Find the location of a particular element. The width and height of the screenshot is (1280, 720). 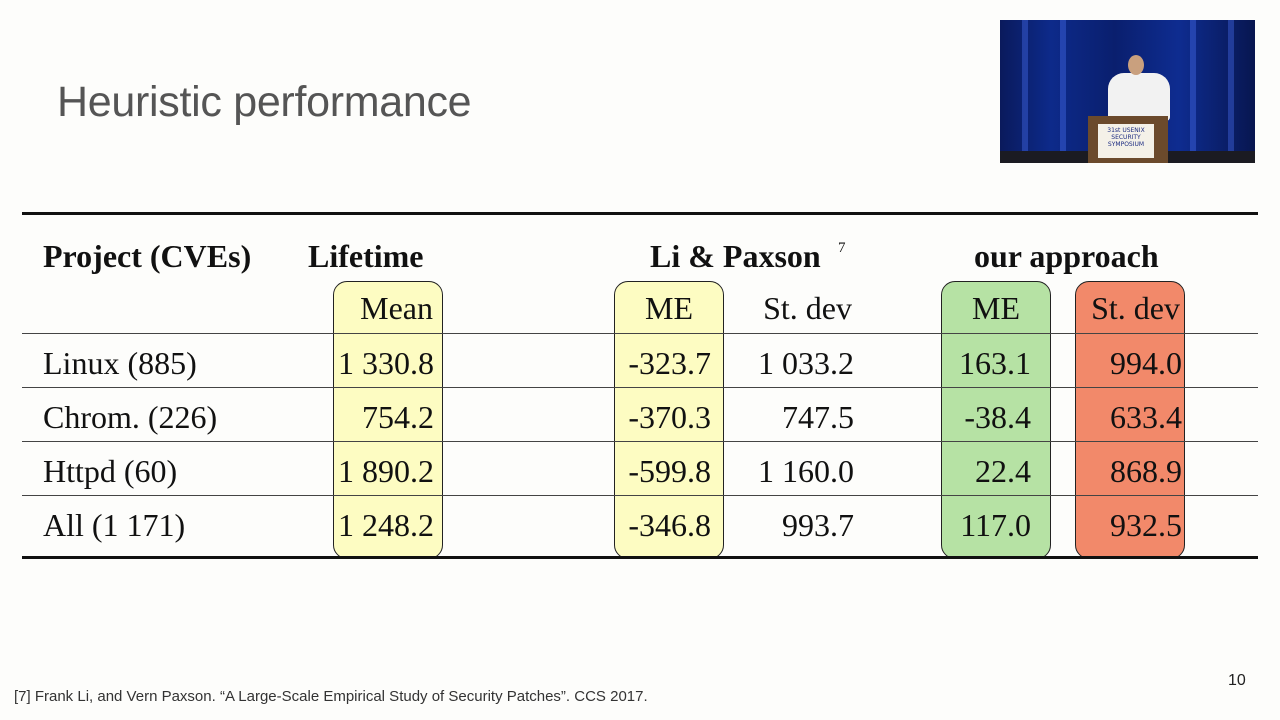

table-row-project: All (1 171) is located at coordinates (114, 525).